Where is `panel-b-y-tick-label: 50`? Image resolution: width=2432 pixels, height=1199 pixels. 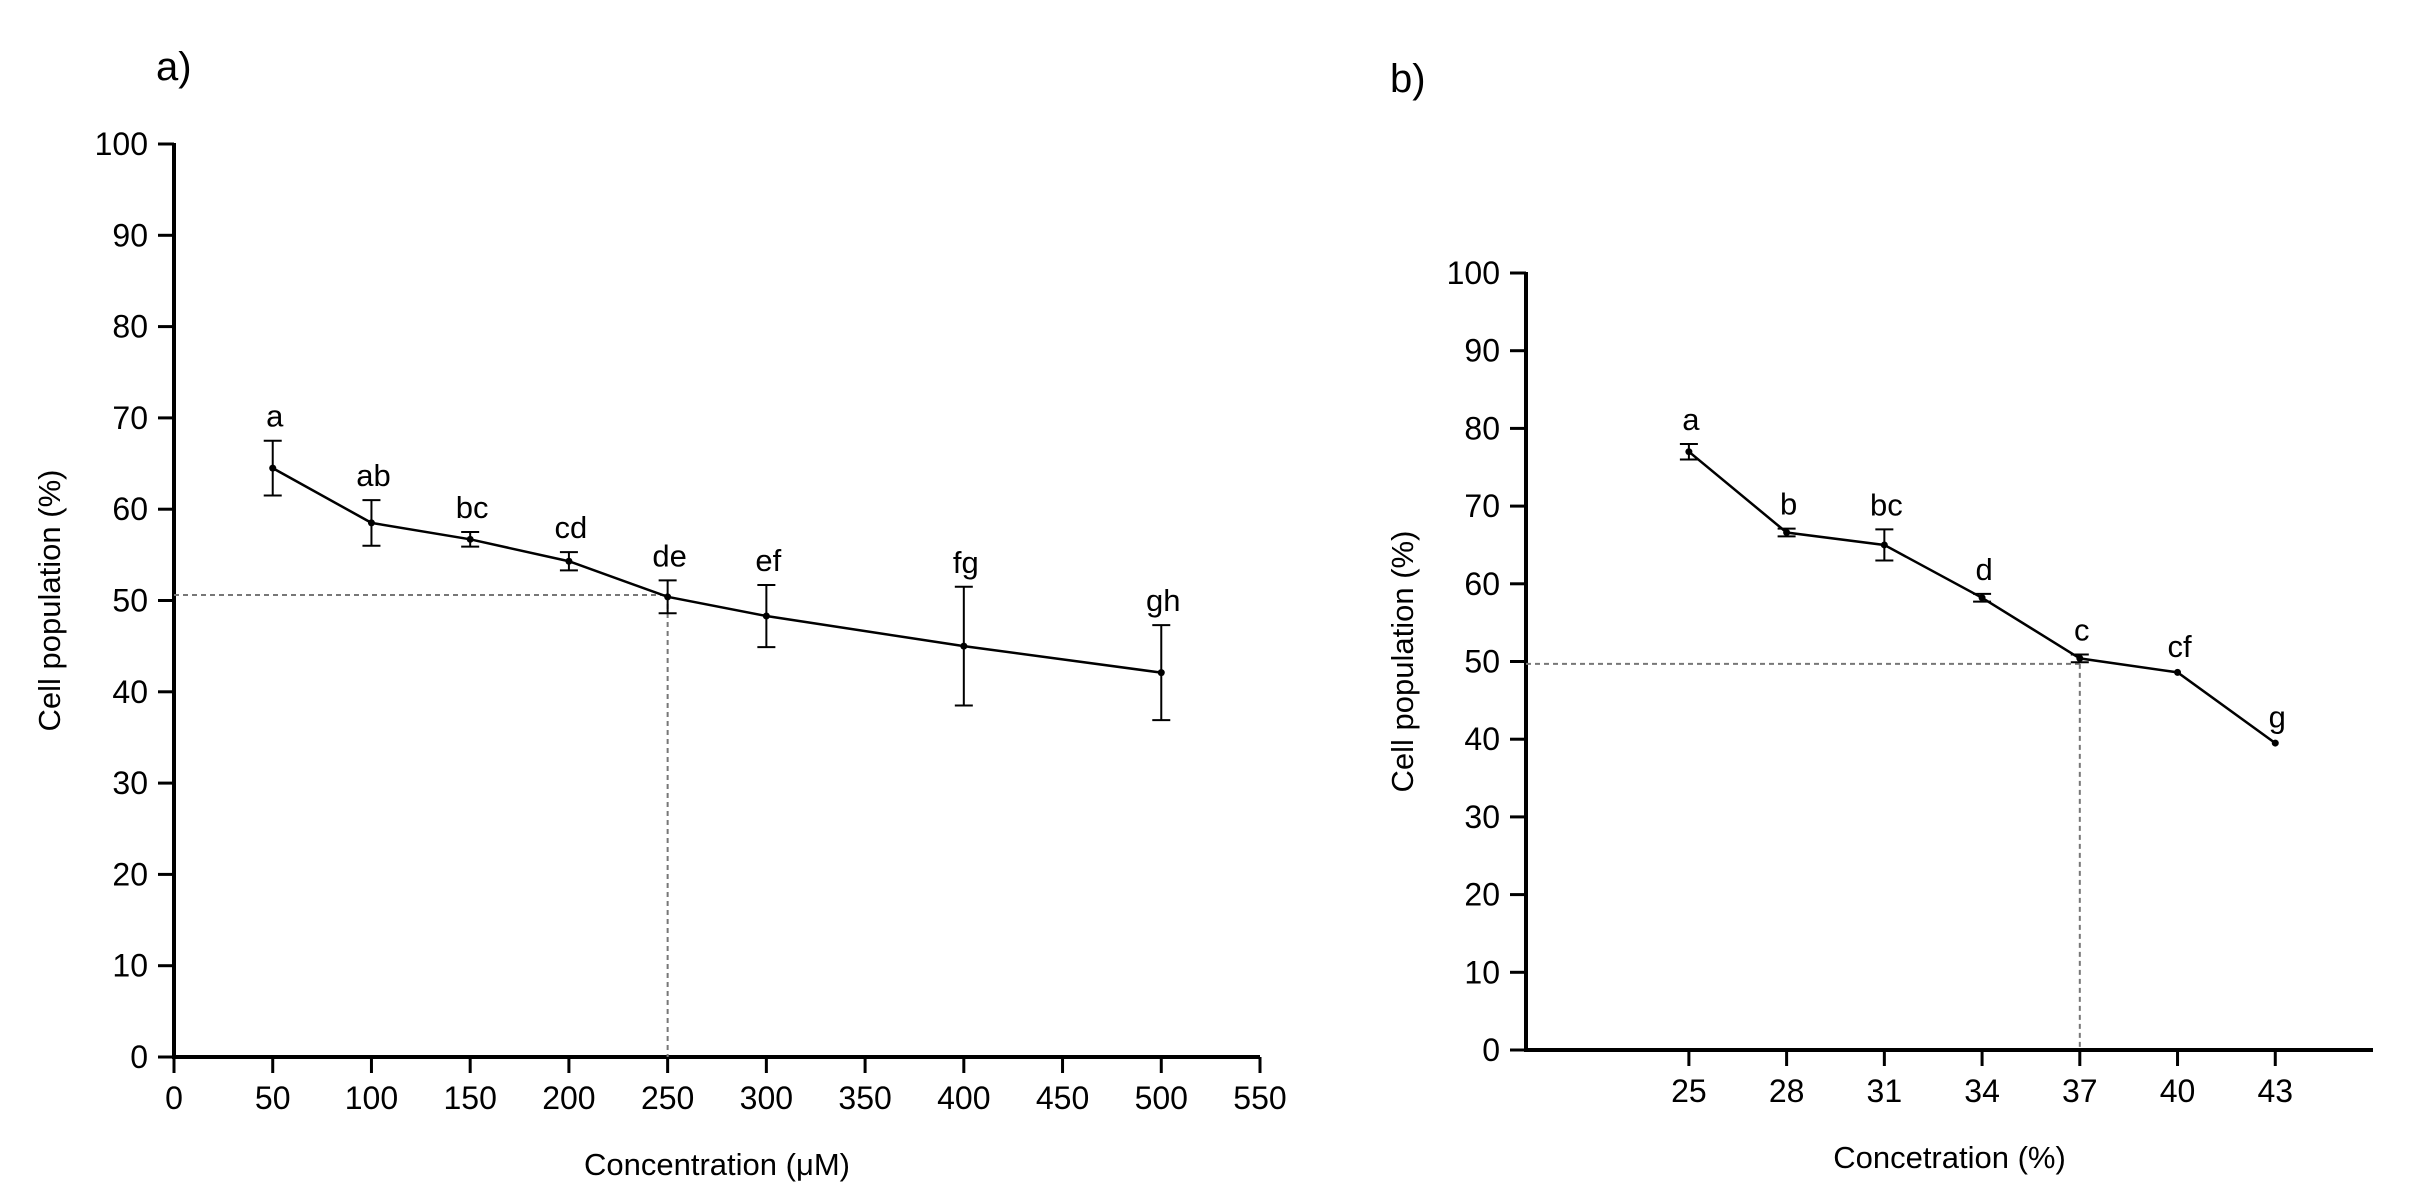 panel-b-y-tick-label: 50 is located at coordinates (1482, 662).